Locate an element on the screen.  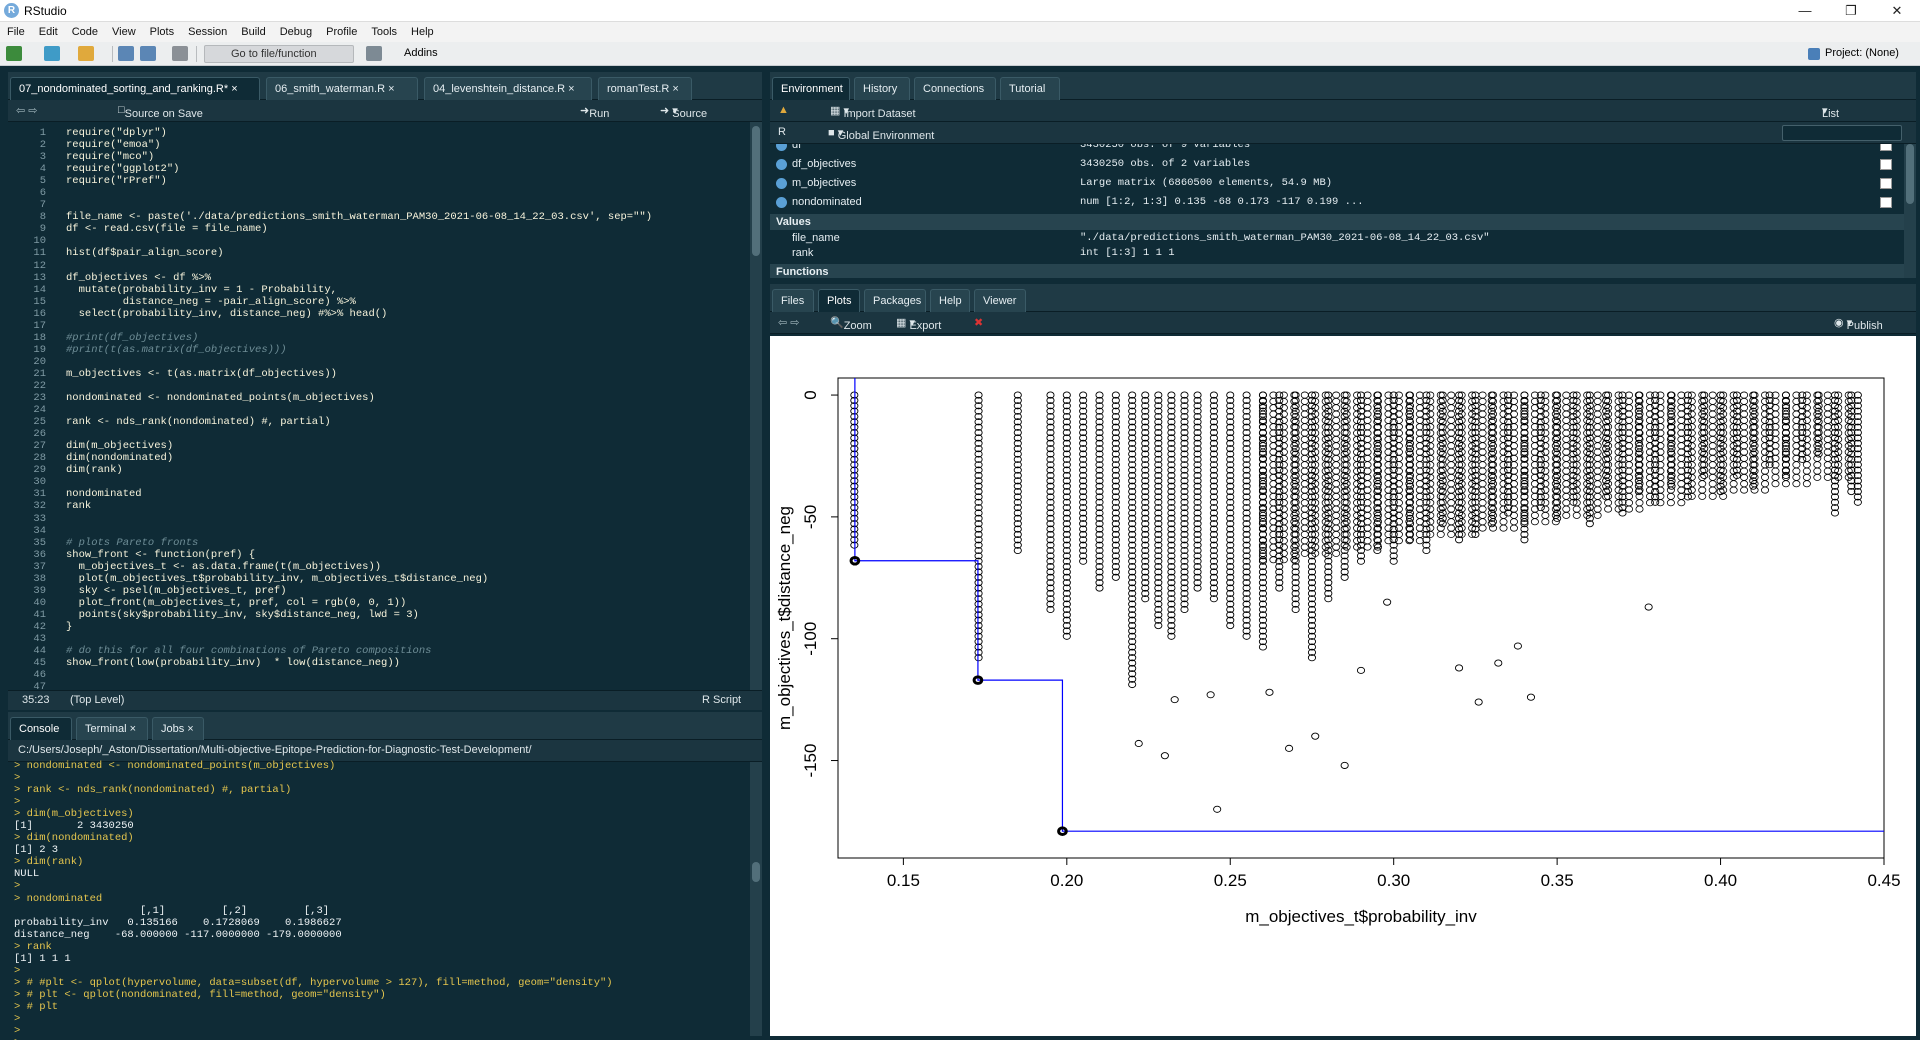
tab-help: Help is located at coordinates (950, 300).